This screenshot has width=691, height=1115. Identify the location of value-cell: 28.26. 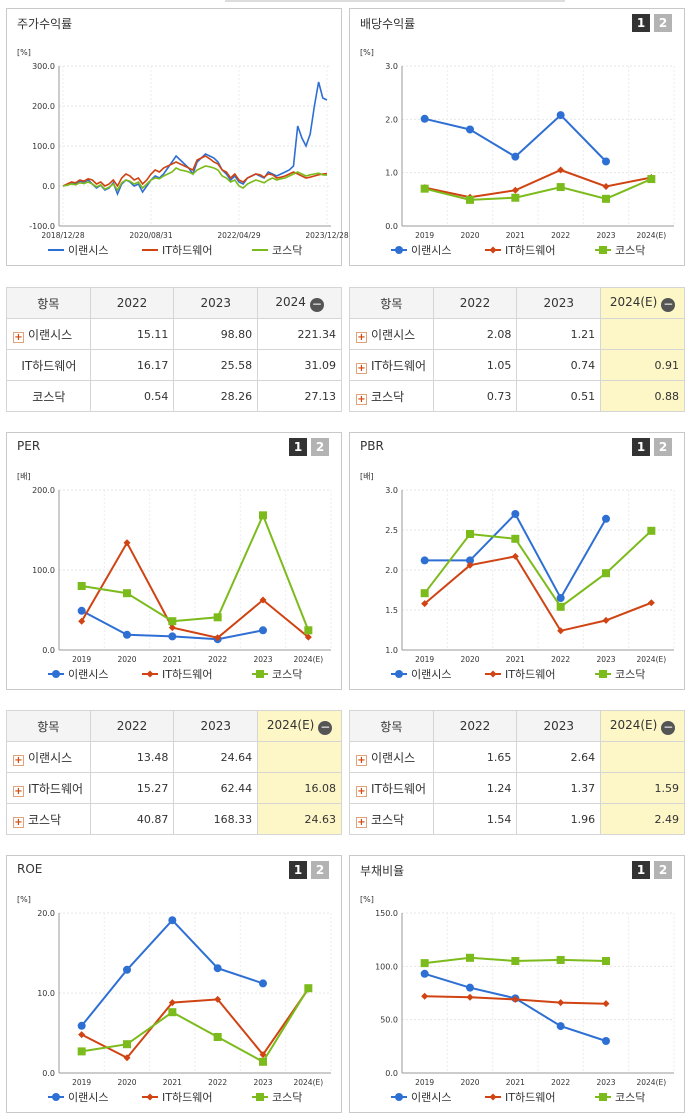
(216, 396).